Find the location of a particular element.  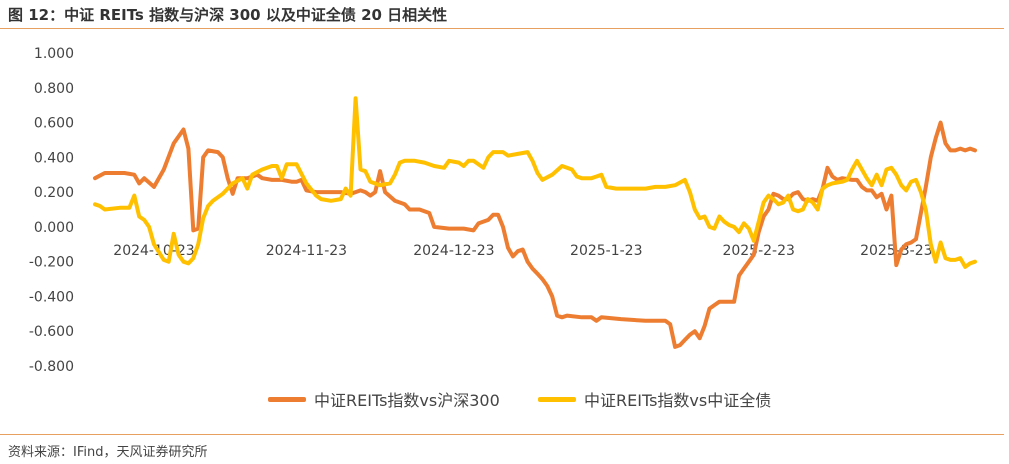

chart-title: 图 12：中证 REITs 指数与沪深 300 以及中证全债 20 日相关性 is located at coordinates (228, 15).